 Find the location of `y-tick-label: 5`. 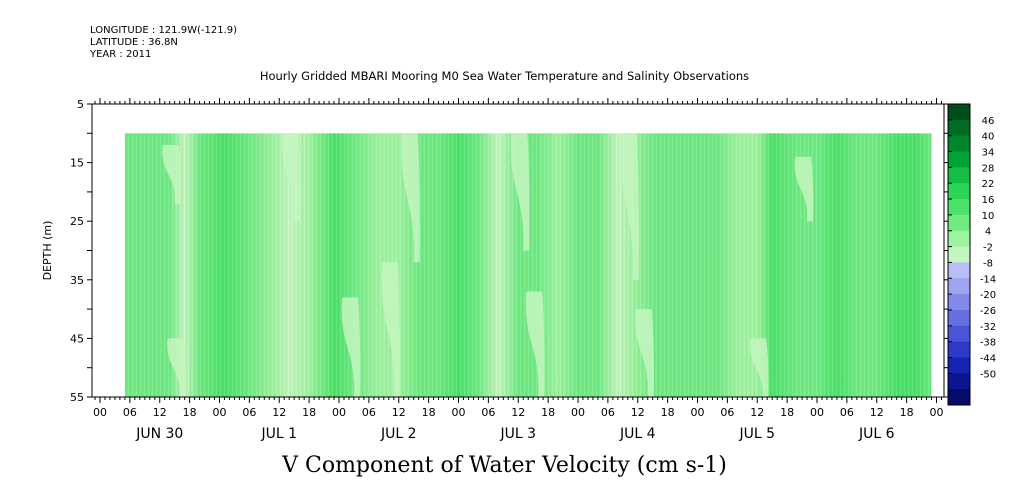

y-tick-label: 5 is located at coordinates (80, 104).